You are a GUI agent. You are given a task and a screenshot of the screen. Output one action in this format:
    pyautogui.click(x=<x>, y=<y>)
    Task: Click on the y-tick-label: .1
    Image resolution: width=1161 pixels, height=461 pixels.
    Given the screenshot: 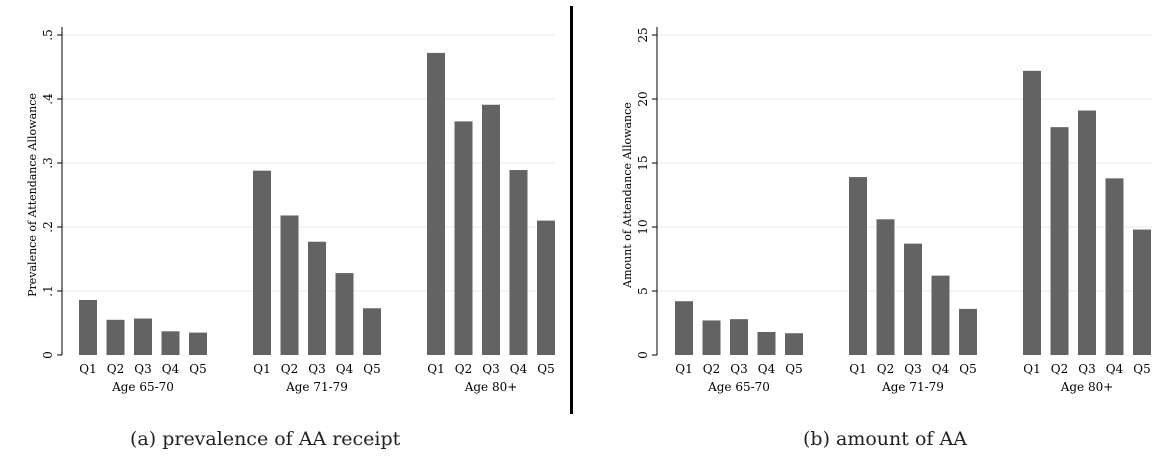 What is the action you would take?
    pyautogui.click(x=48, y=290)
    